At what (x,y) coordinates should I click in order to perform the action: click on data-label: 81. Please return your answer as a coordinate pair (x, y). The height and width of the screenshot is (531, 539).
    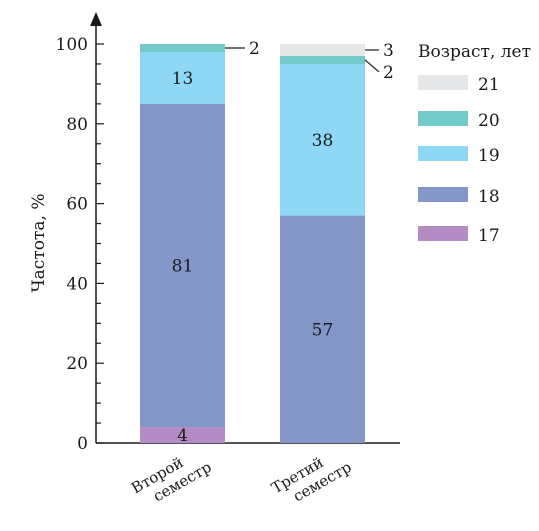
    Looking at the image, I should click on (183, 266).